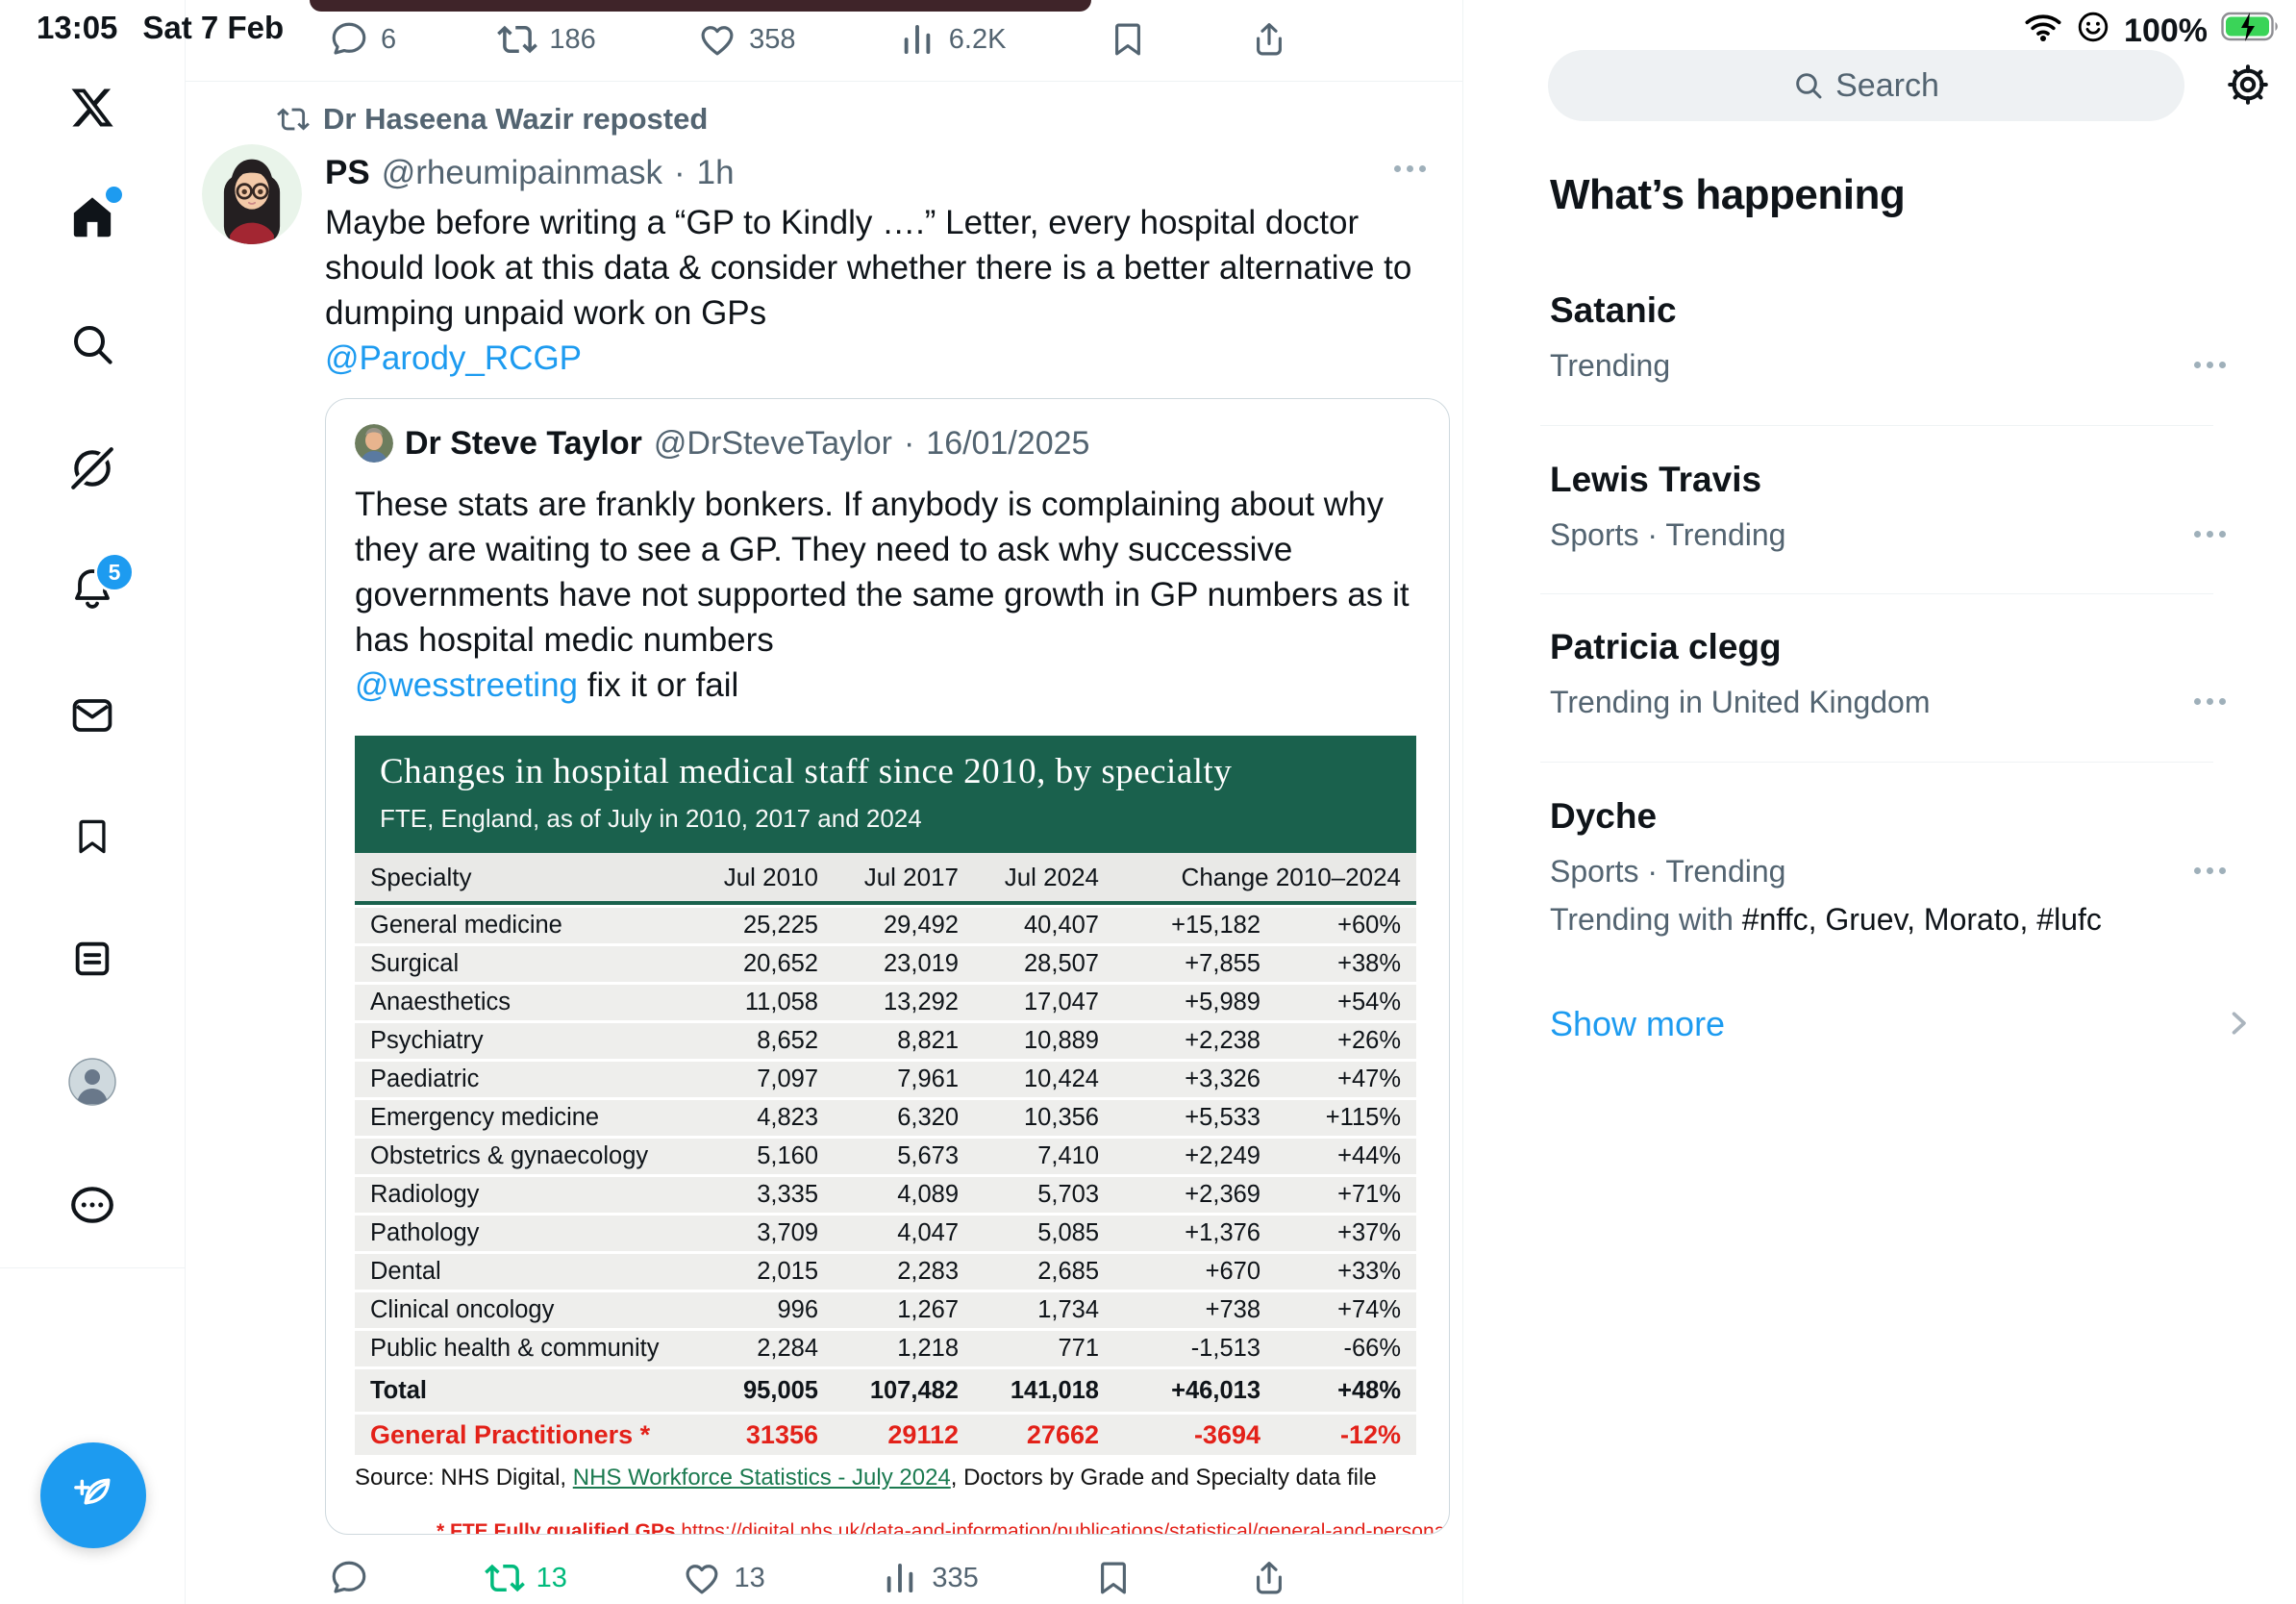 The height and width of the screenshot is (1604, 2296). Describe the element at coordinates (92, 470) in the screenshot. I see `grok-nav` at that location.